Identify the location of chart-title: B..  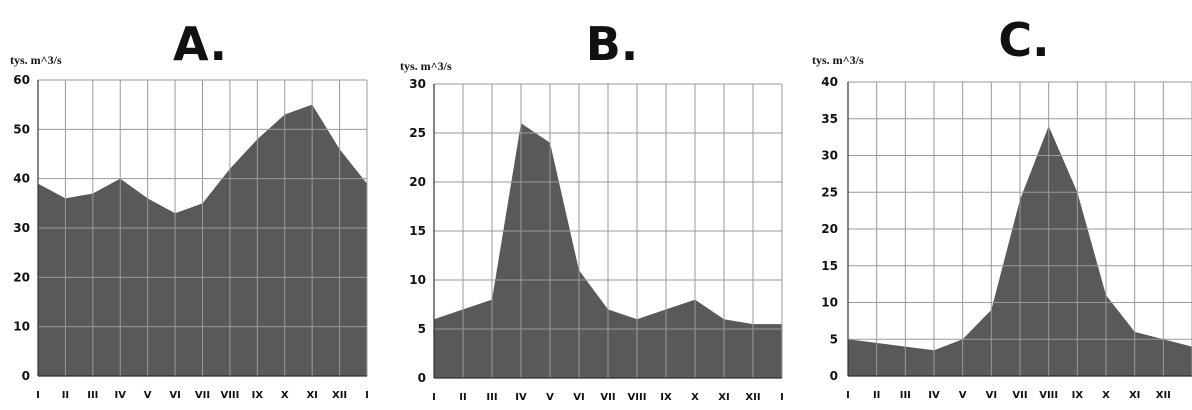
(612, 44).